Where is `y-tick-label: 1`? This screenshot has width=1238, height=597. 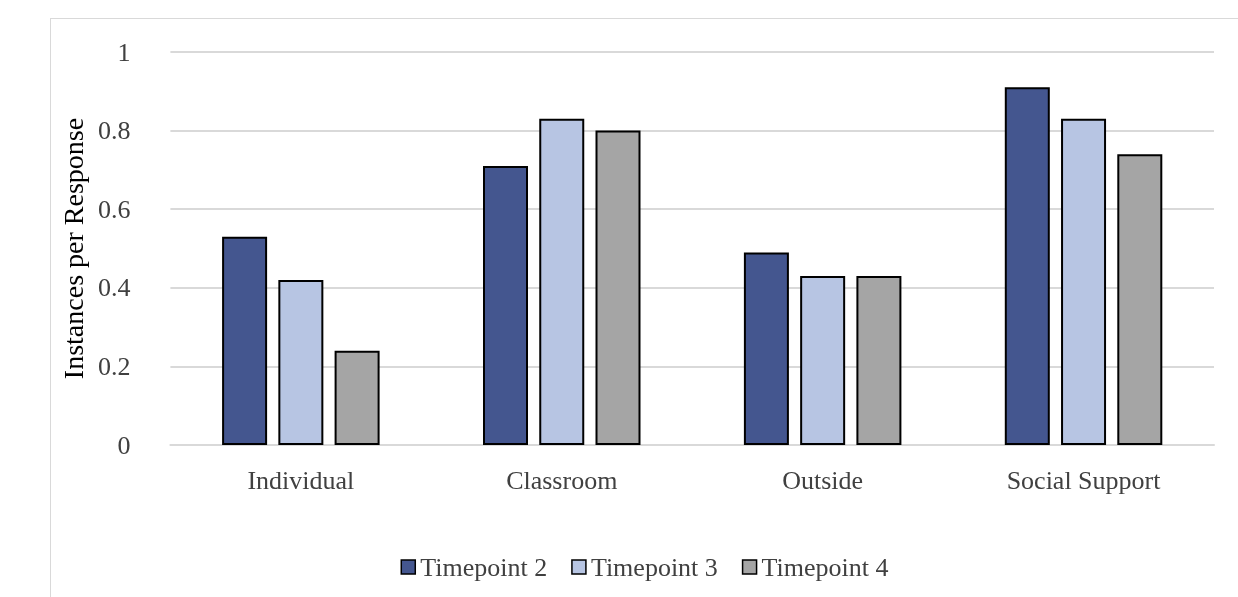 y-tick-label: 1 is located at coordinates (124, 52).